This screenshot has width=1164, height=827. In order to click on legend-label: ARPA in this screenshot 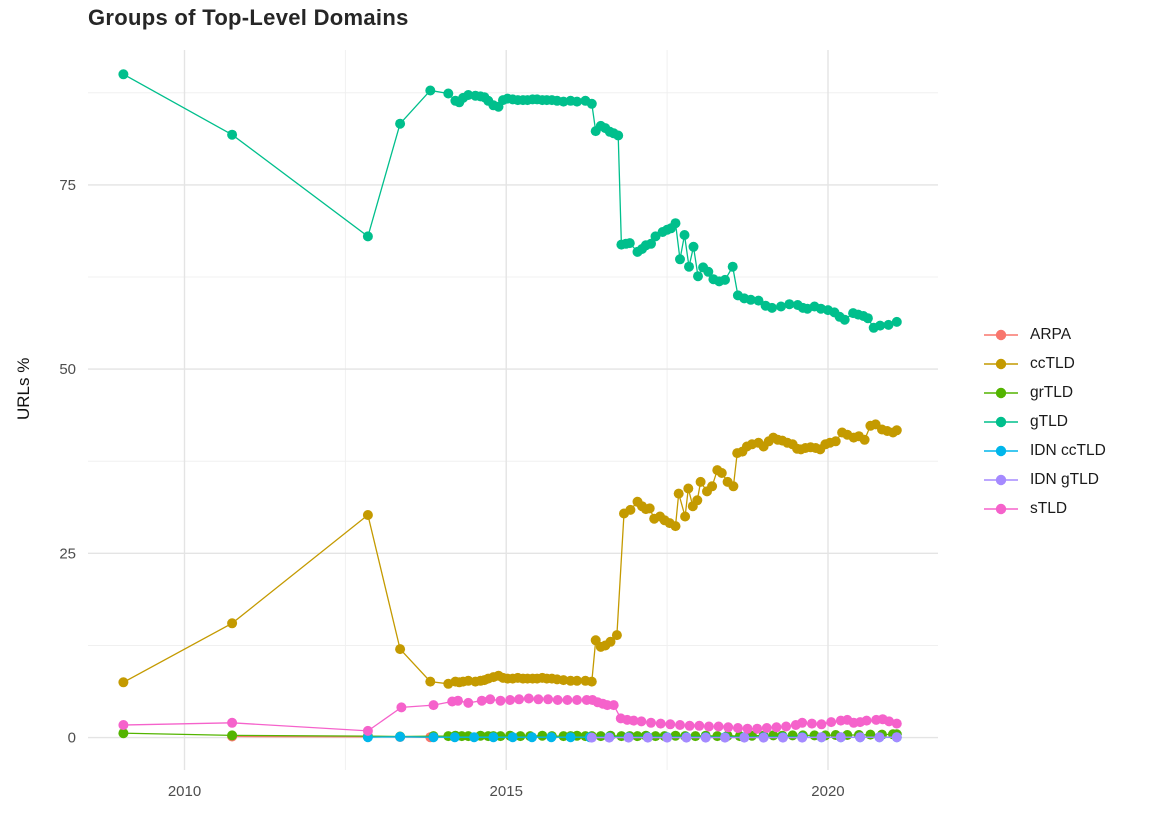, I will do `click(1051, 334)`.